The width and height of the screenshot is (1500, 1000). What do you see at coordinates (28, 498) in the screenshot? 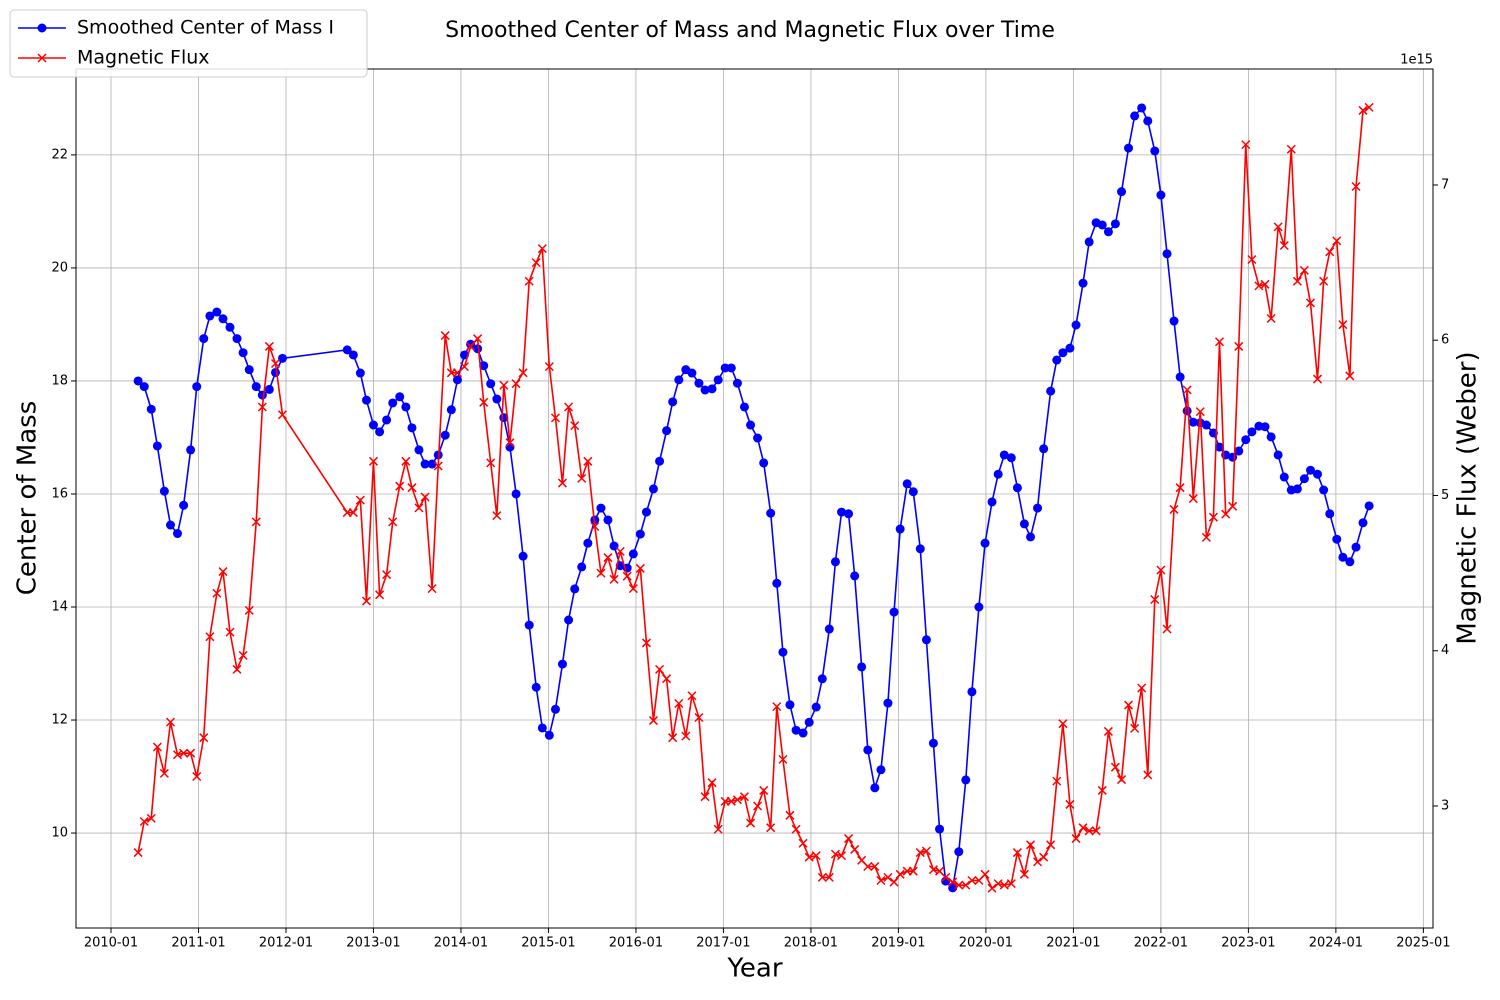
I see `y-axis-label: Center of Mass` at bounding box center [28, 498].